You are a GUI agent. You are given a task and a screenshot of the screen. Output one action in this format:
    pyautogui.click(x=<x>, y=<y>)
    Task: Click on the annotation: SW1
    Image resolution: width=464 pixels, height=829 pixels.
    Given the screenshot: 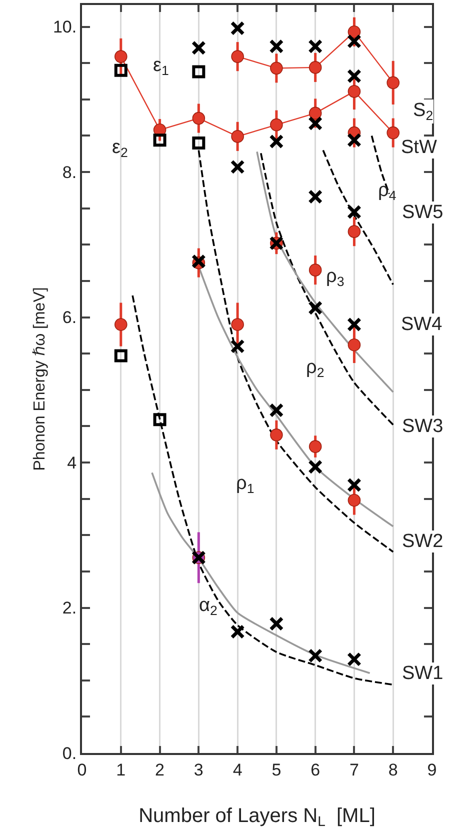 What is the action you would take?
    pyautogui.click(x=423, y=673)
    